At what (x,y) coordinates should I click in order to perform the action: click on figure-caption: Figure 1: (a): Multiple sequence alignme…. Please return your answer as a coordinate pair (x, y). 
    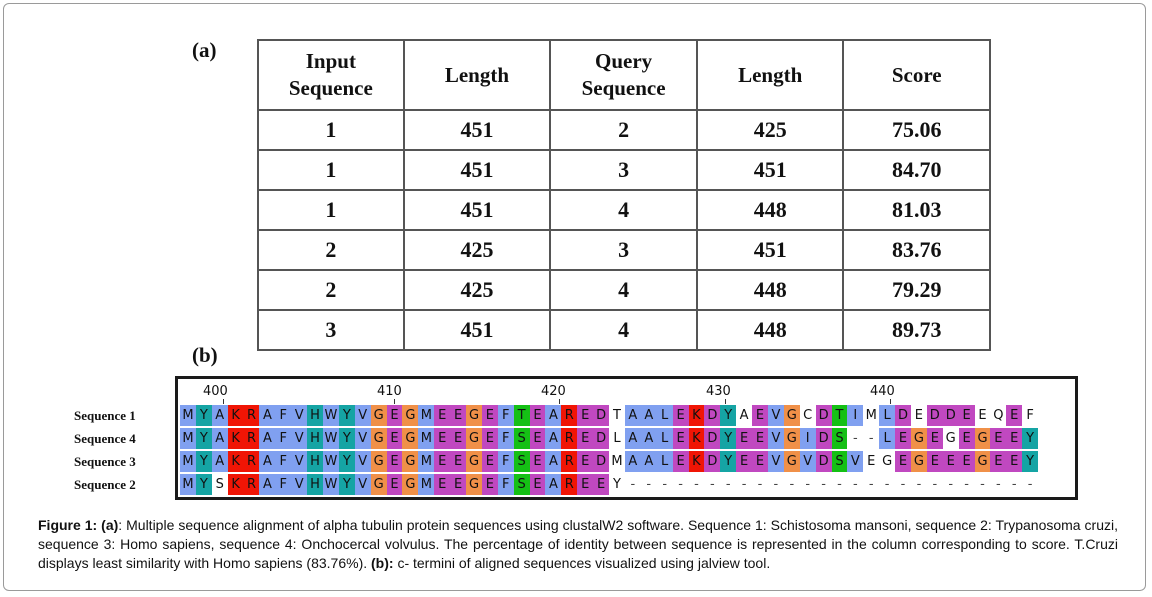
    Looking at the image, I should click on (578, 544).